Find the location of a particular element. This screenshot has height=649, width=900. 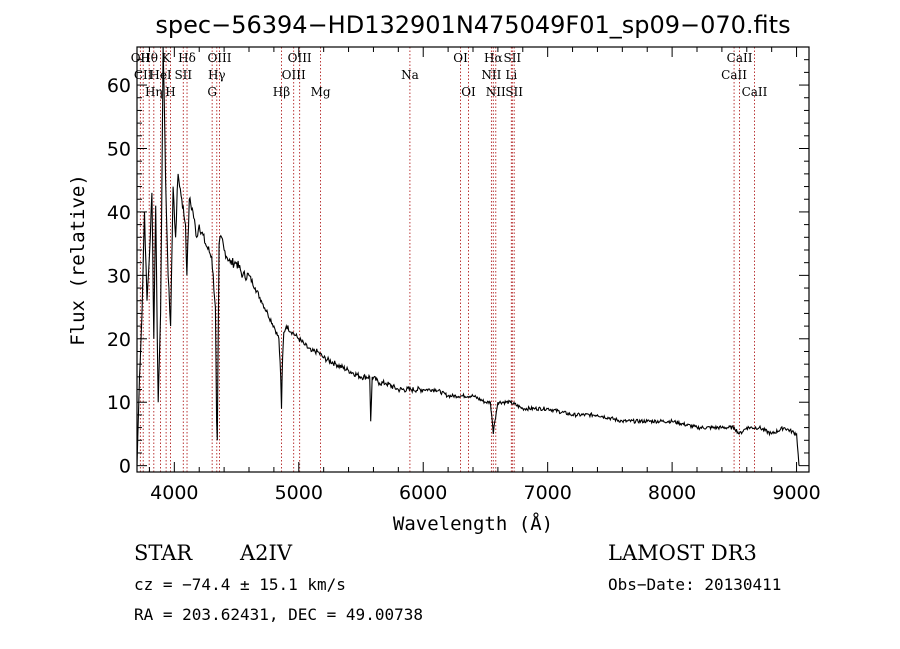

spectral-line-label-11: OIII is located at coordinates (219, 58).